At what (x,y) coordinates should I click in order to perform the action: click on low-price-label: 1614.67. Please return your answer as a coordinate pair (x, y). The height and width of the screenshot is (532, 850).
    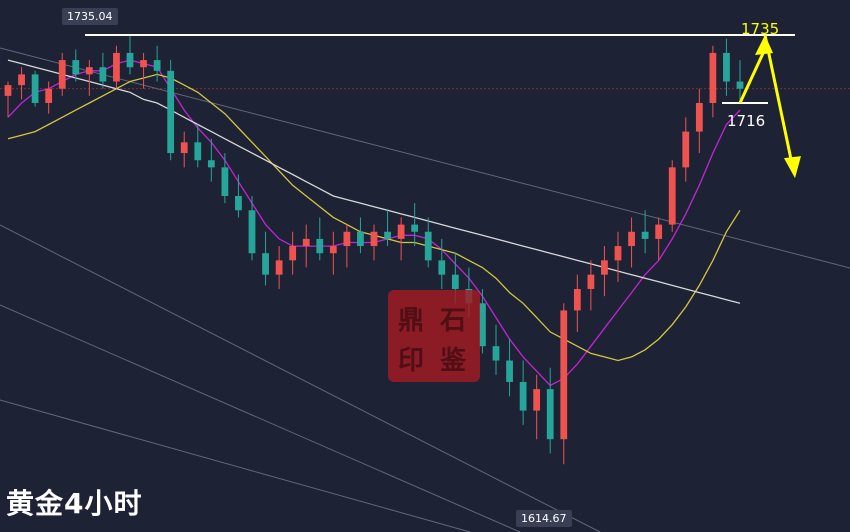
    Looking at the image, I should click on (544, 518).